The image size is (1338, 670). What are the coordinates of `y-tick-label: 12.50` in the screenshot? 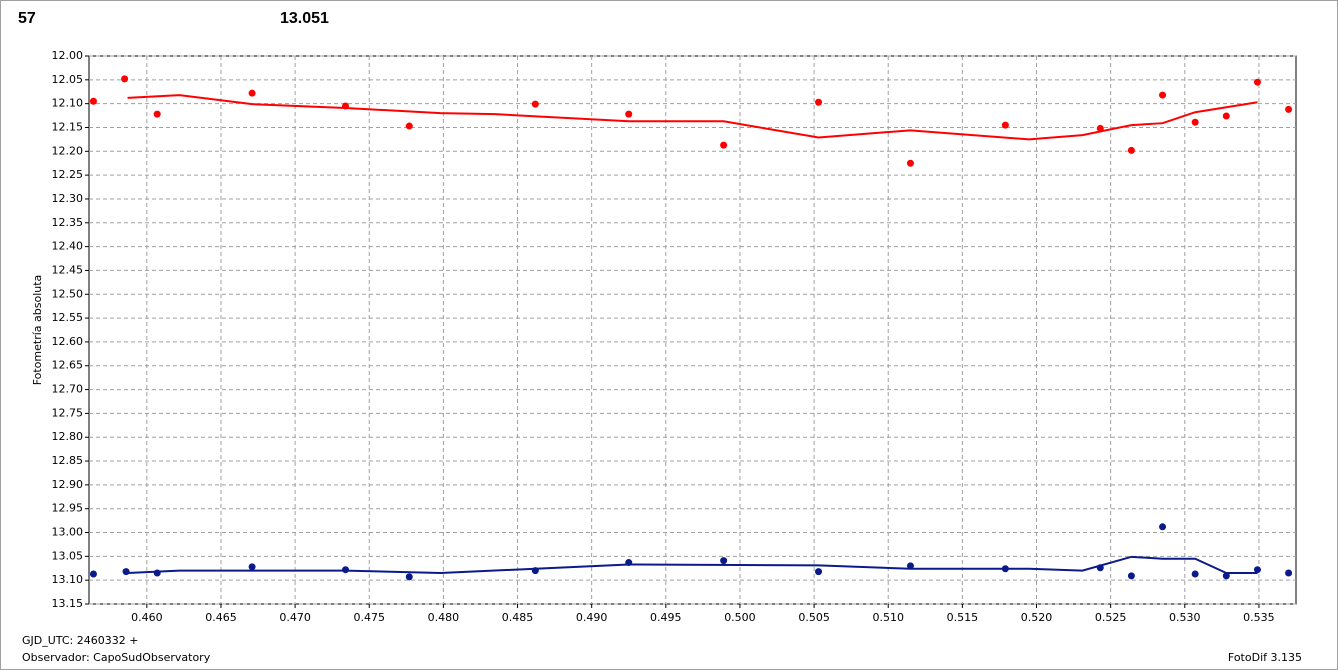 It's located at (68, 293).